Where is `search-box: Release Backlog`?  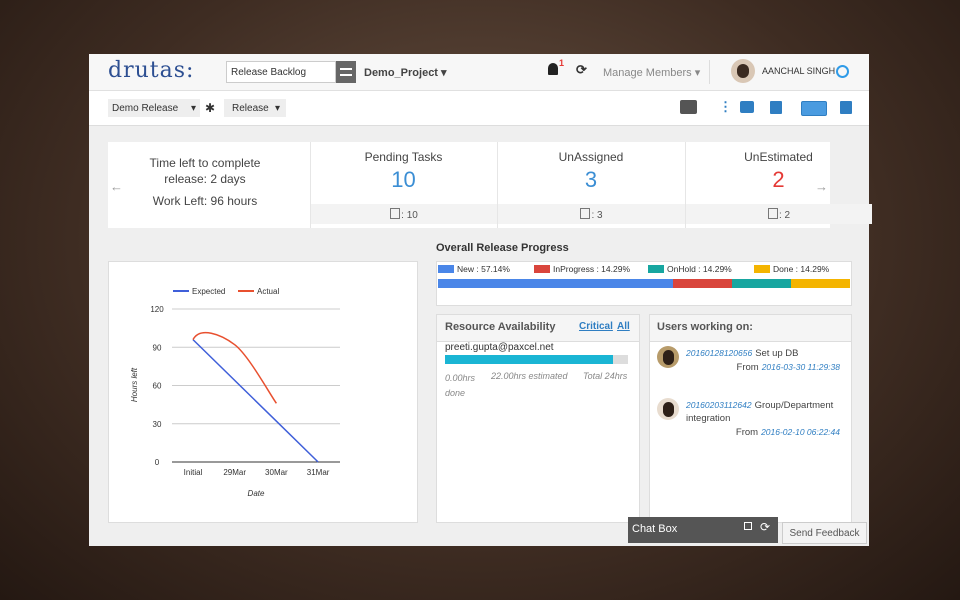 search-box: Release Backlog is located at coordinates (281, 72).